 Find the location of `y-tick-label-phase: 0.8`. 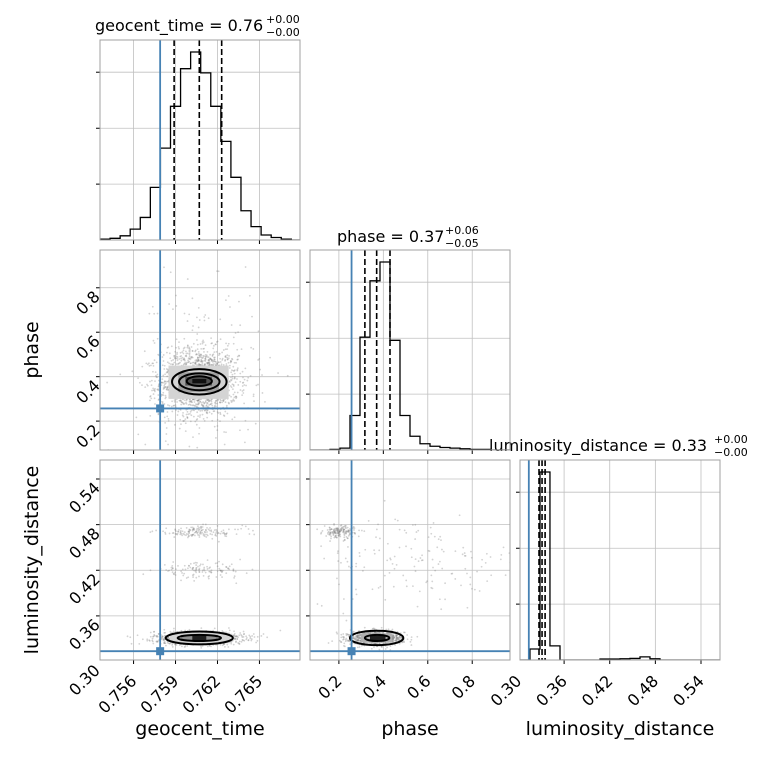

y-tick-label-phase: 0.8 is located at coordinates (87, 302).